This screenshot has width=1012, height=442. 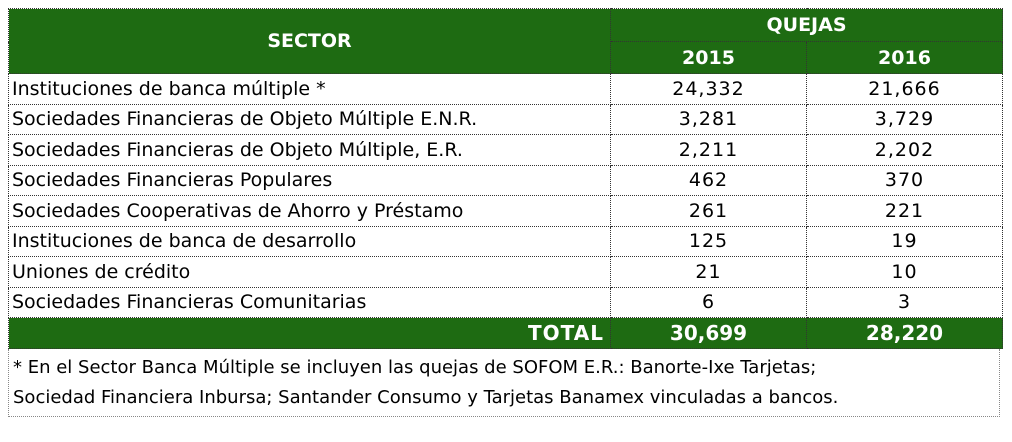 I want to click on total-label: TOTAL, so click(x=309, y=333).